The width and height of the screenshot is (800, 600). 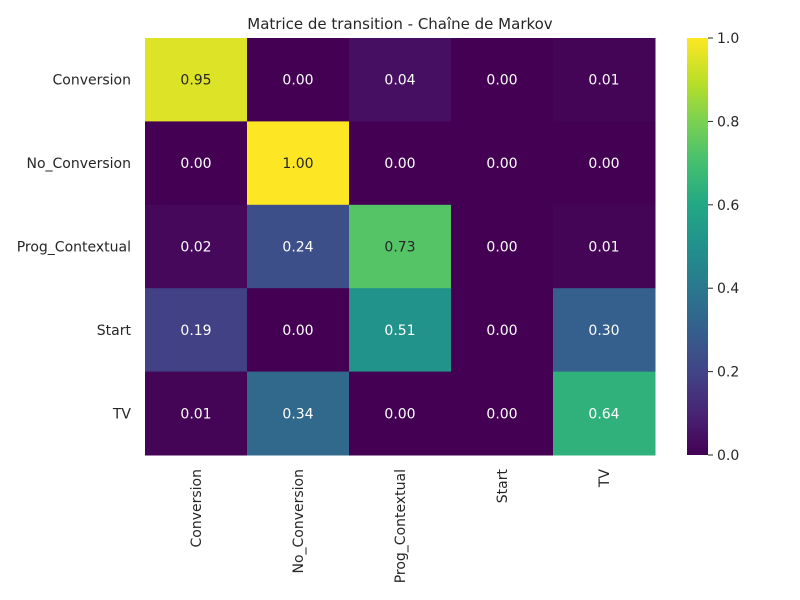 I want to click on cell-value-label: 0.64, so click(x=603, y=414).